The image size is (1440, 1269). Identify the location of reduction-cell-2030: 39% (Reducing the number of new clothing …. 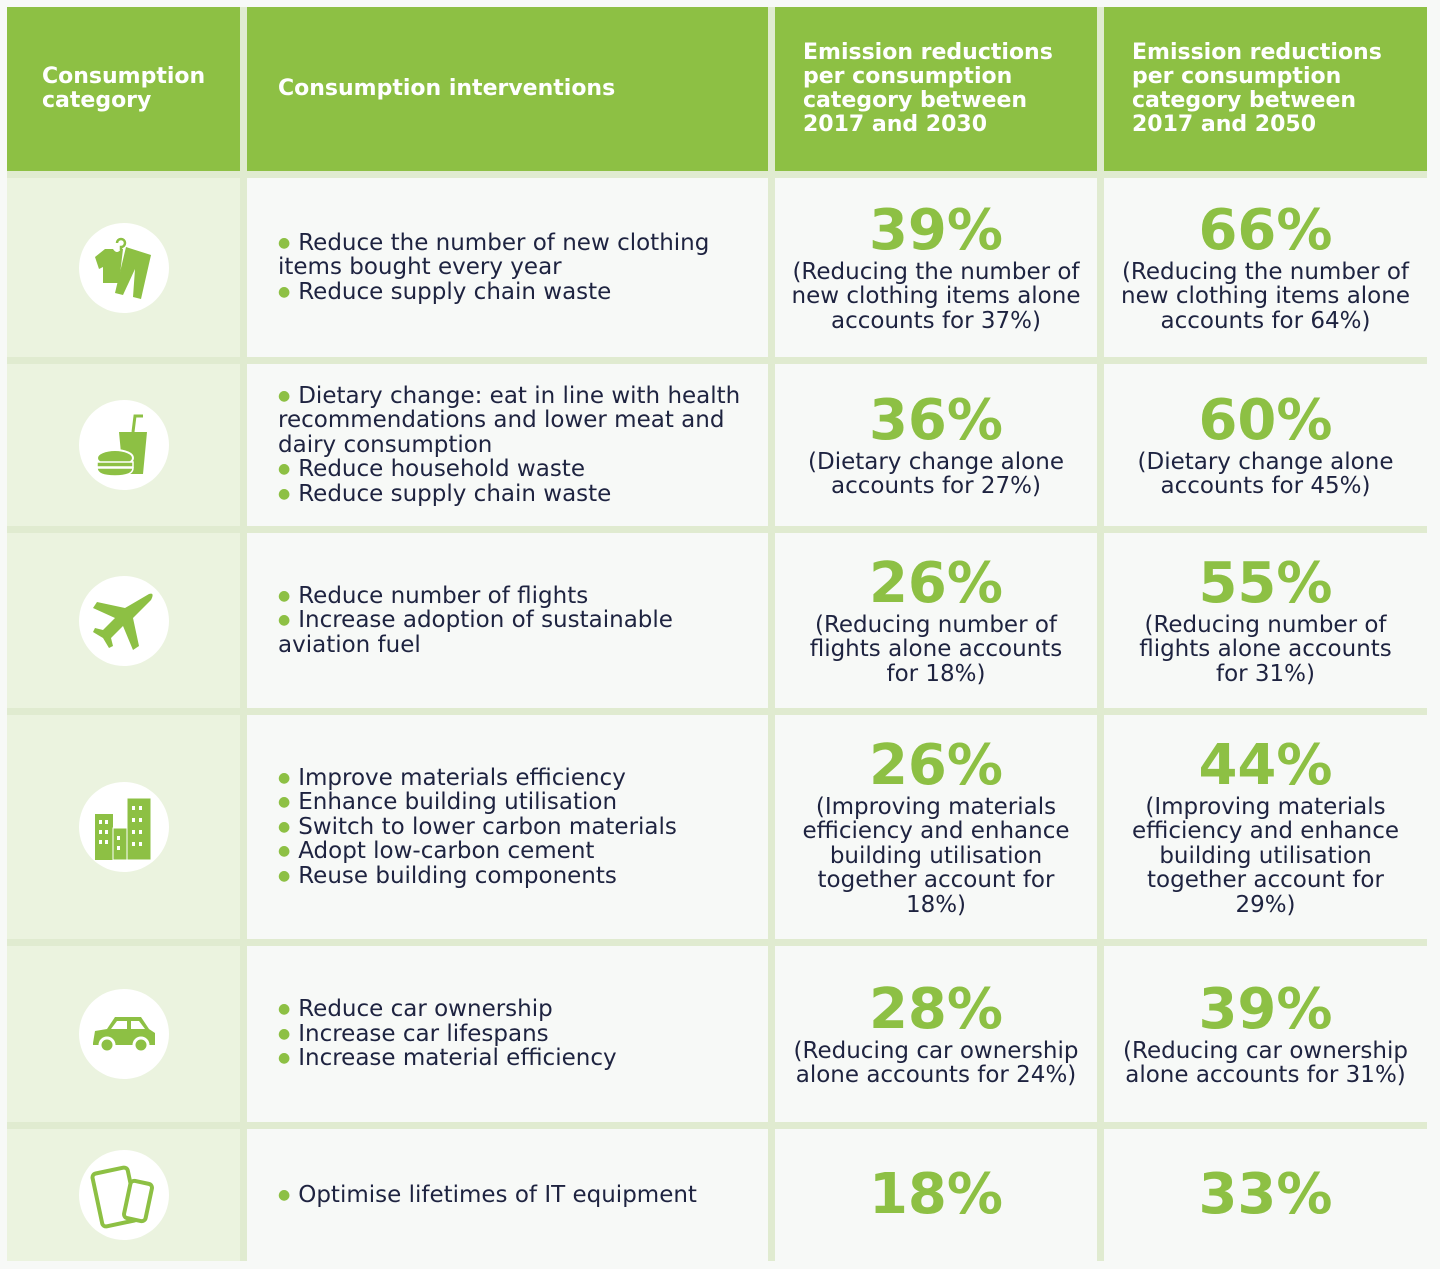
(936, 267).